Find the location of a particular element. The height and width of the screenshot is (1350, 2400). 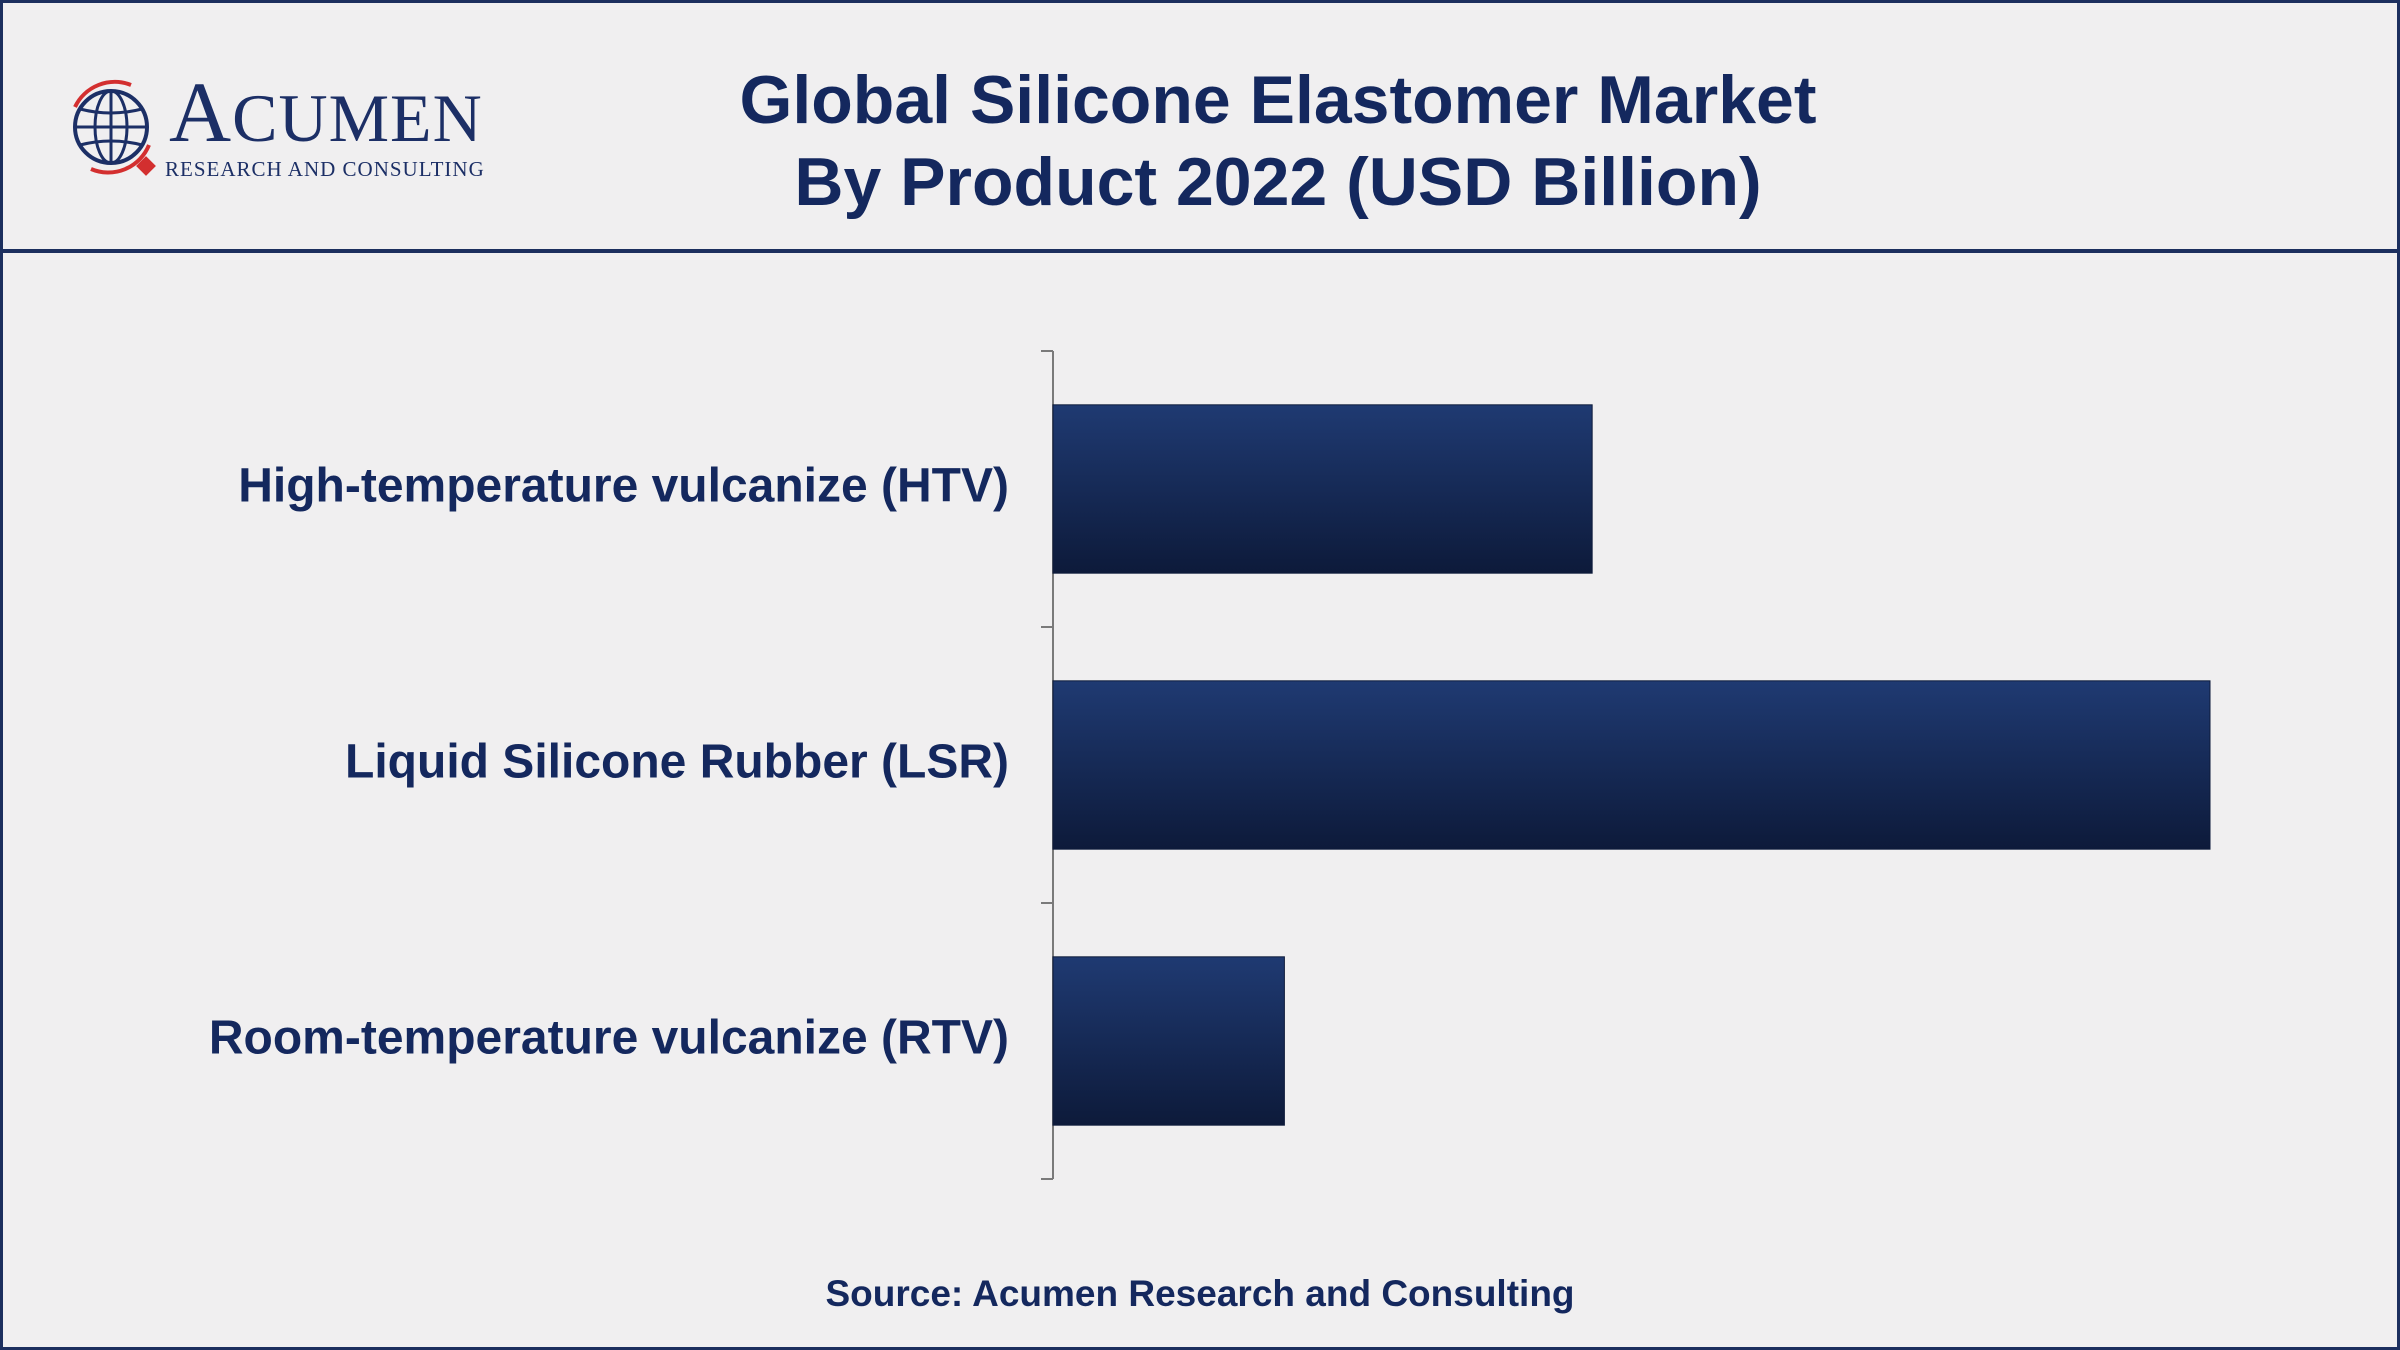

logo-wordmark: ACUMEN is located at coordinates (326, 112).